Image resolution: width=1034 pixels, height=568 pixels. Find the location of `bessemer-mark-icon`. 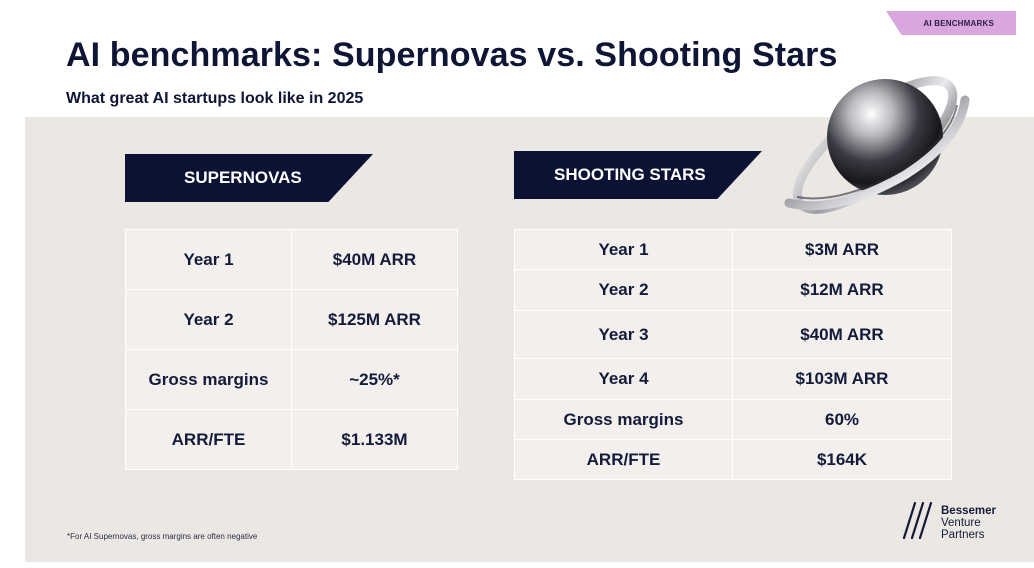

bessemer-mark-icon is located at coordinates (918, 520).